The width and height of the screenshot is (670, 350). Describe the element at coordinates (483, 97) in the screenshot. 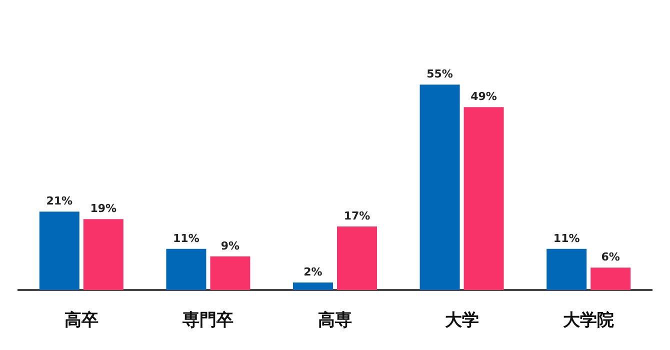

I see `data-label: 49%` at that location.